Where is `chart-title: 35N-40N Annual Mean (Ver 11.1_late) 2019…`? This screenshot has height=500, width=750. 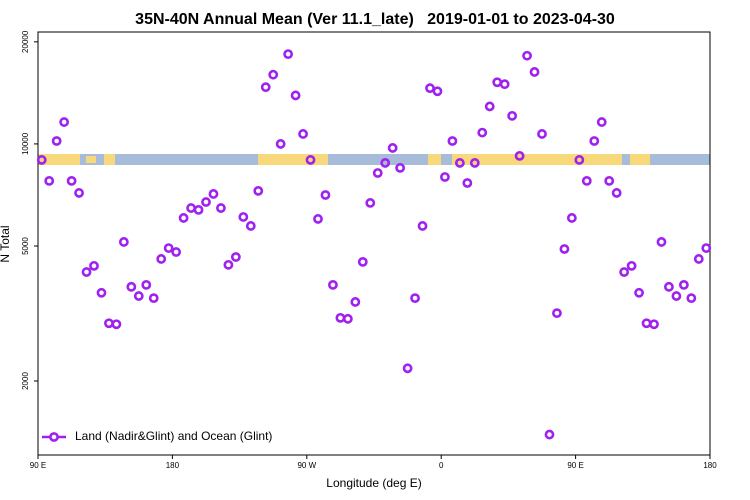 chart-title: 35N-40N Annual Mean (Ver 11.1_late) 2019… is located at coordinates (375, 19).